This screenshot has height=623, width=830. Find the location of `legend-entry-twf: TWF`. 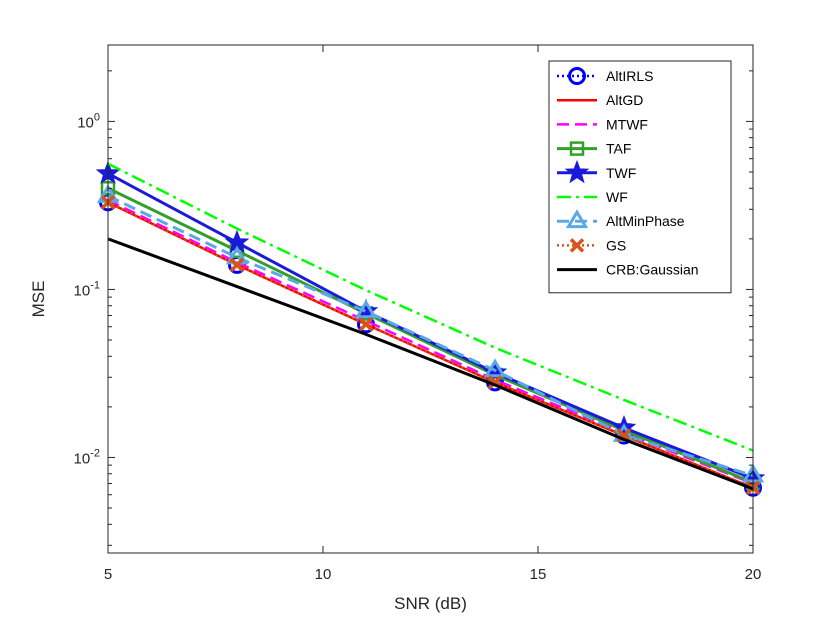

legend-entry-twf: TWF is located at coordinates (596, 171).